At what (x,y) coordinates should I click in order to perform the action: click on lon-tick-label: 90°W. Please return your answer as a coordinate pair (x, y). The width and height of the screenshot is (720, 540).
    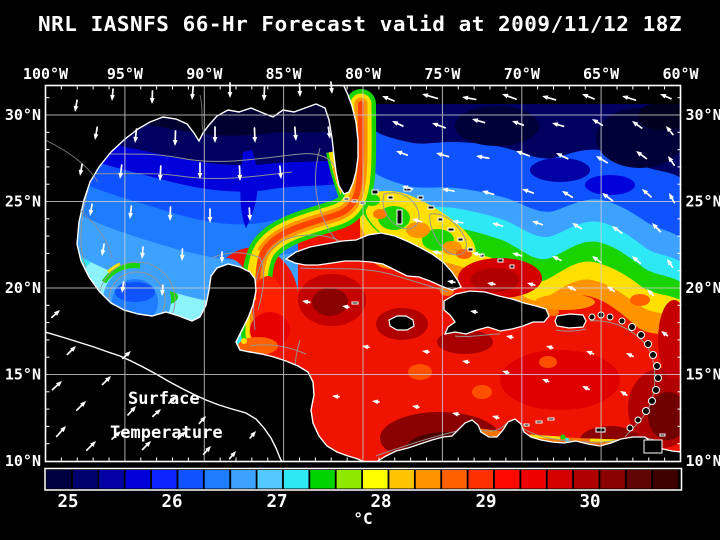
    Looking at the image, I should click on (204, 74).